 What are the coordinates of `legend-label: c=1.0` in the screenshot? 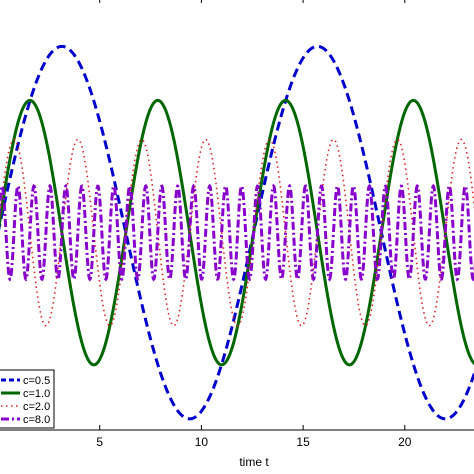 It's located at (36, 394).